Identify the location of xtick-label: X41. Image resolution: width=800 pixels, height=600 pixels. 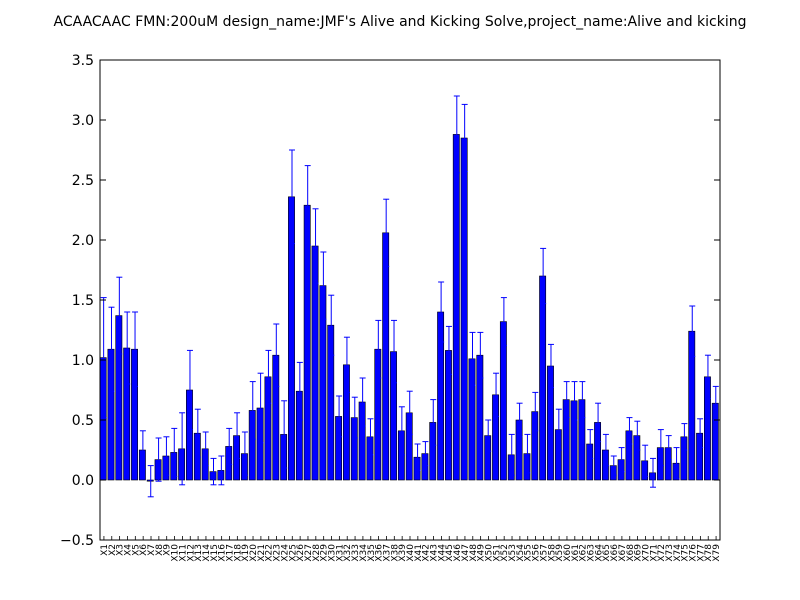
(419, 553).